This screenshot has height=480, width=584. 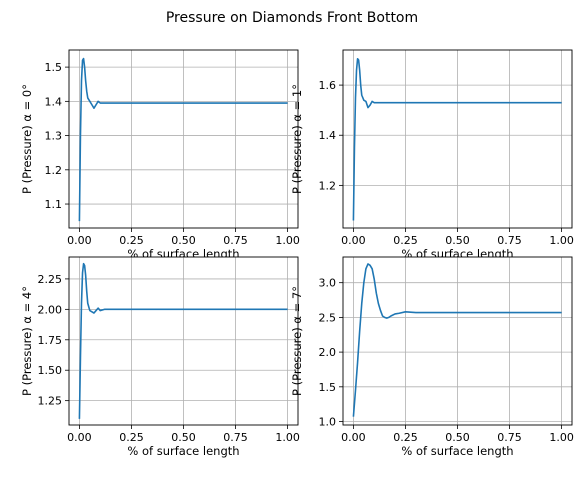 What do you see at coordinates (183, 451) in the screenshot?
I see `subplot-2-xlabel: % of surface length` at bounding box center [183, 451].